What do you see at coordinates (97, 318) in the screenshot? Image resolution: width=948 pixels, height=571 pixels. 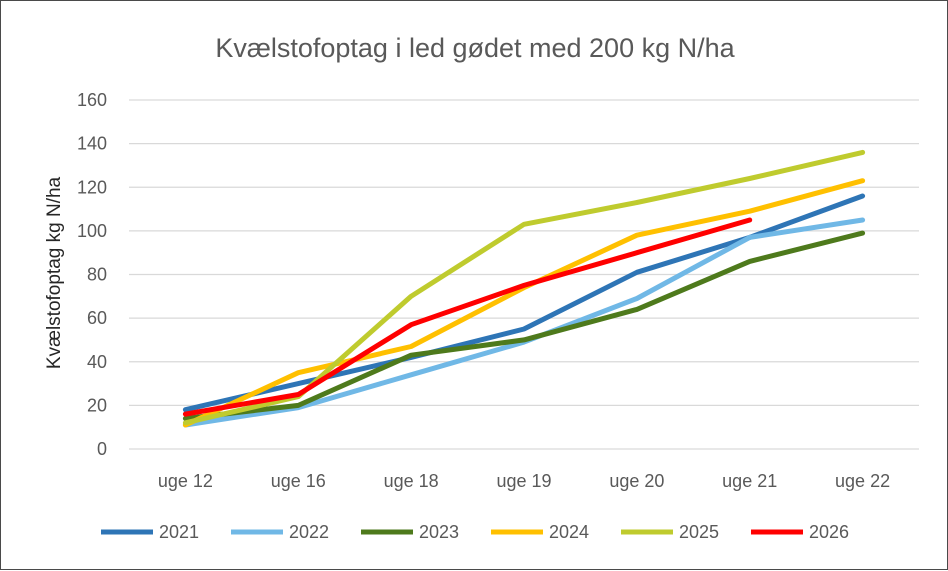 I see `y-tick-label: 60` at bounding box center [97, 318].